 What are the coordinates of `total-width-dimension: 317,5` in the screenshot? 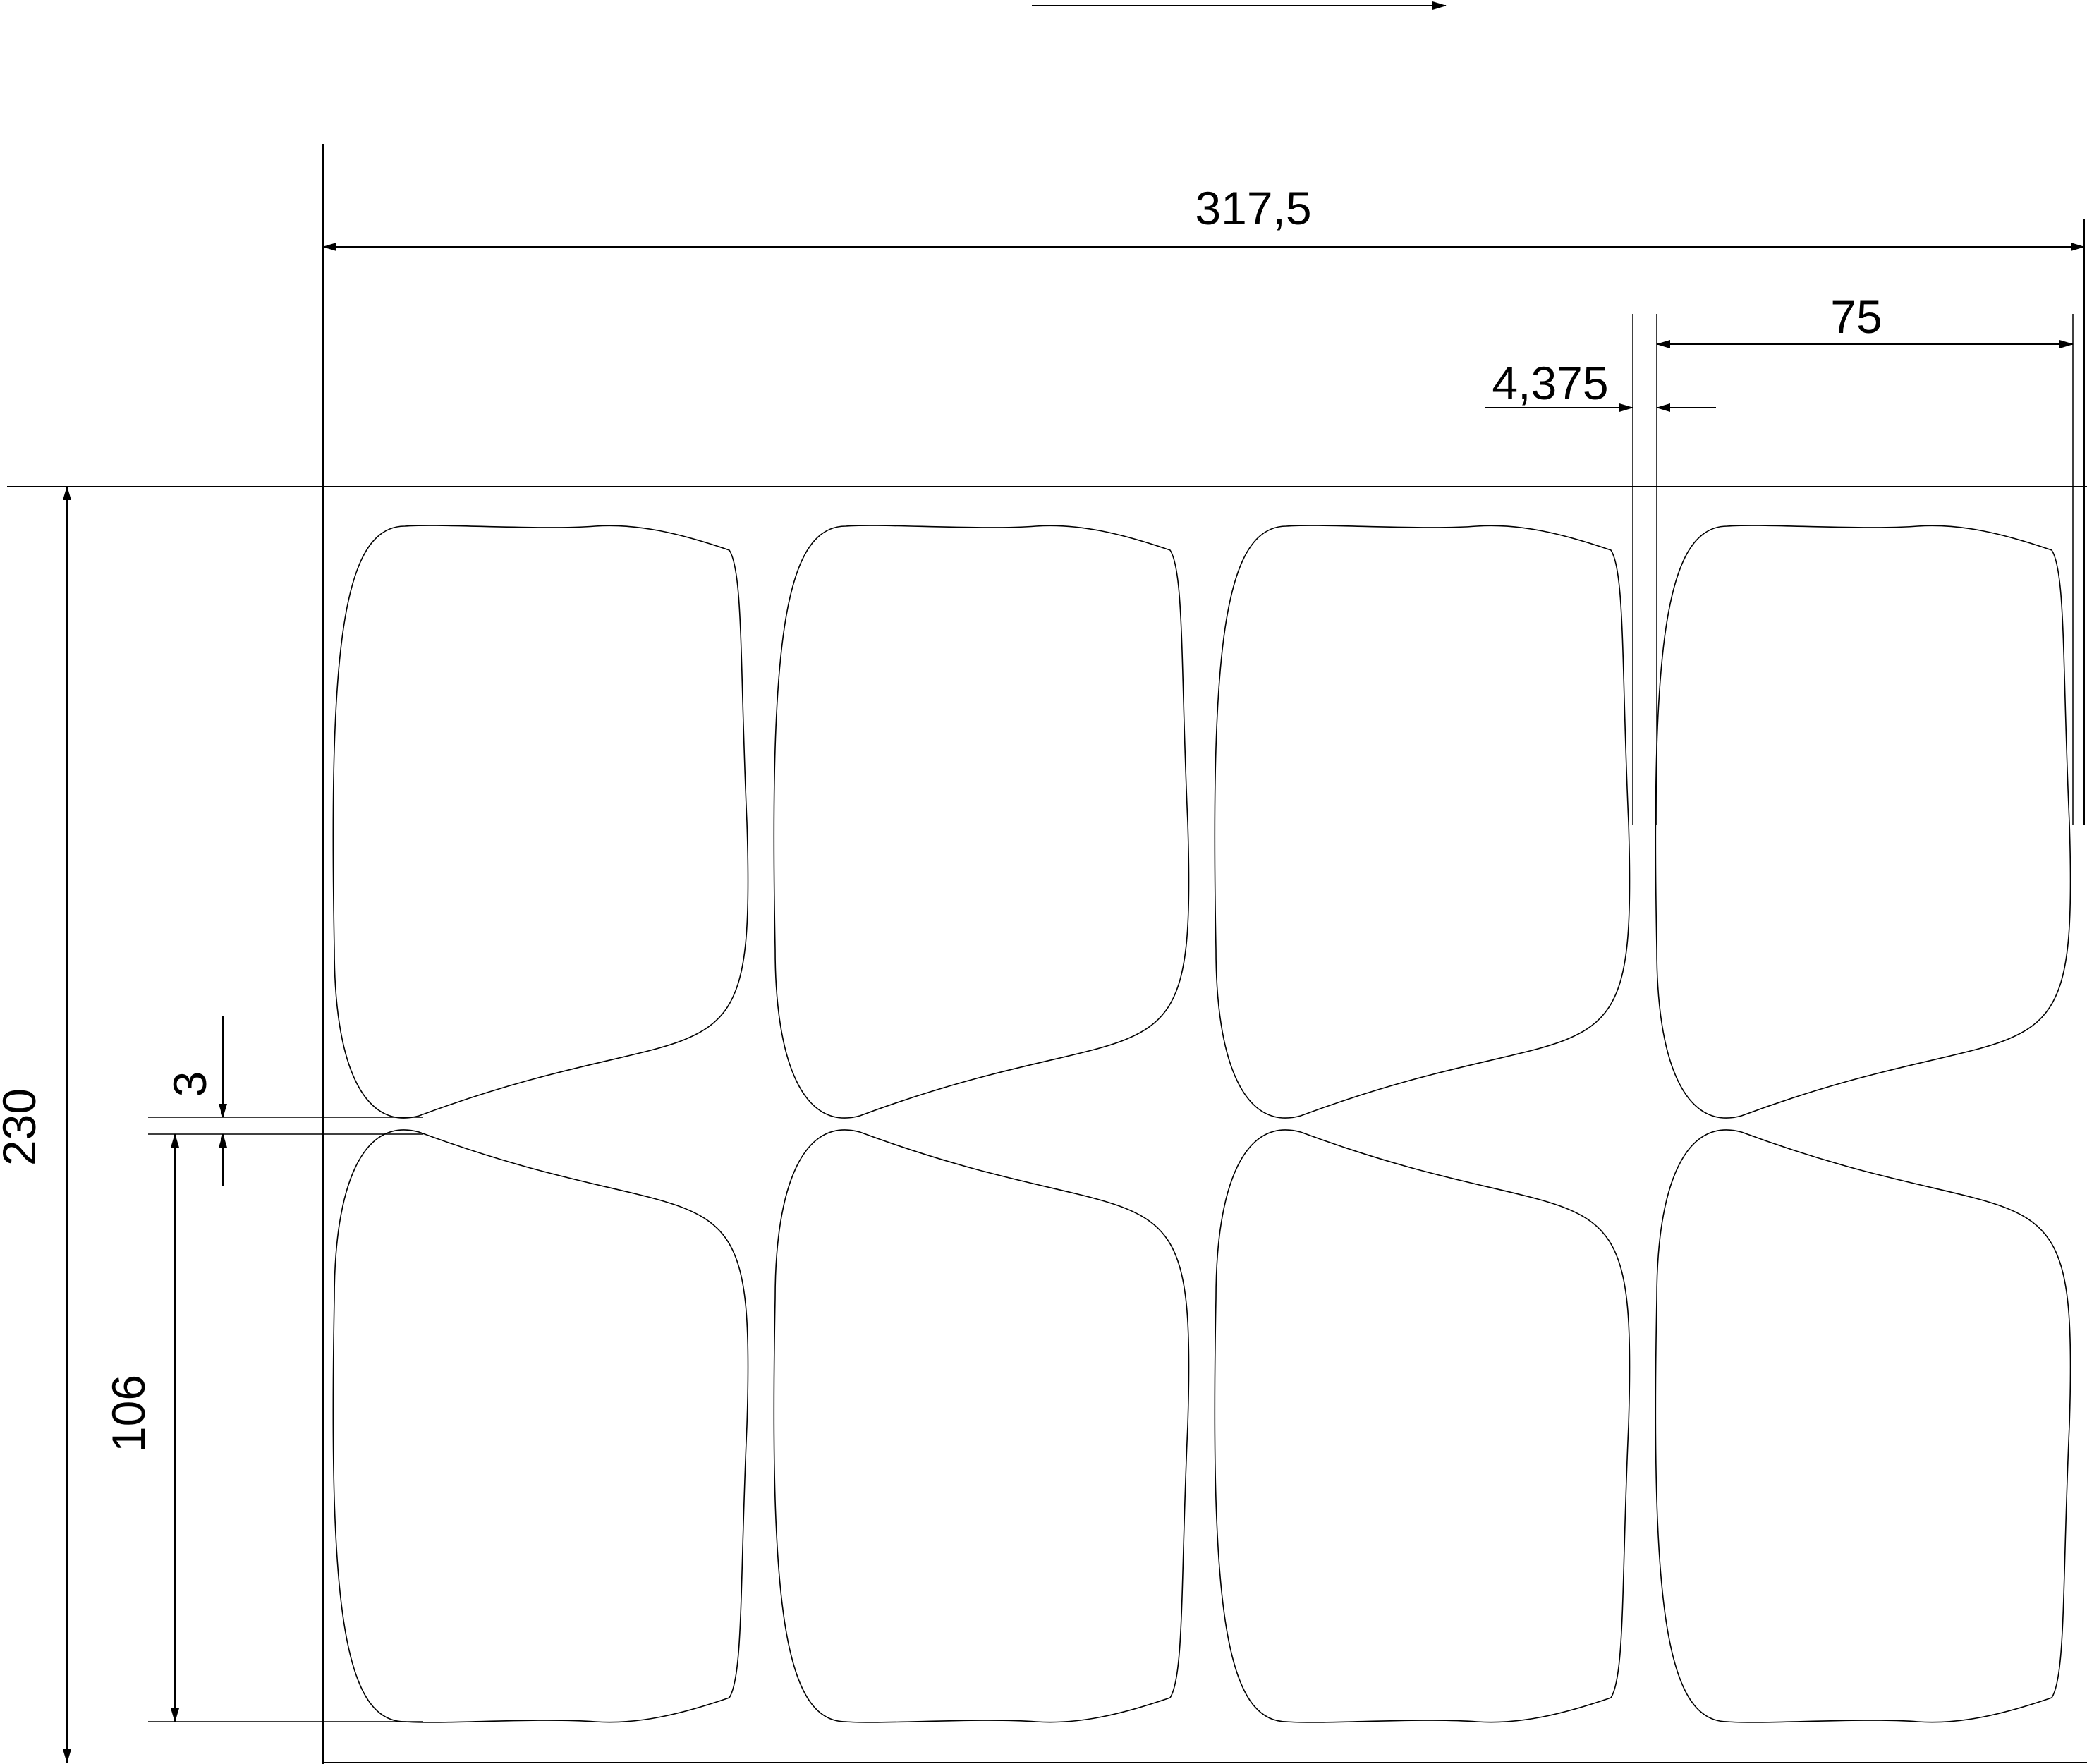 It's located at (1203, 216).